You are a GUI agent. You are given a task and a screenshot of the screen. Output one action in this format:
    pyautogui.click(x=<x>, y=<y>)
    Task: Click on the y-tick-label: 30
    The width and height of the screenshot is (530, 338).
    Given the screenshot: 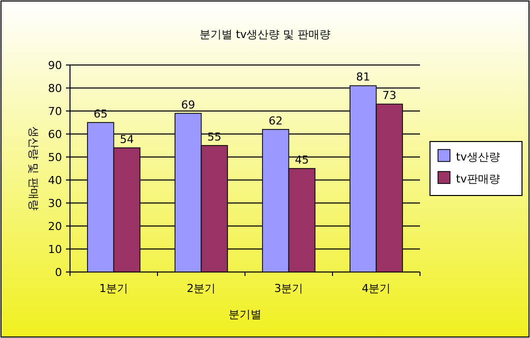 What is the action you would take?
    pyautogui.click(x=55, y=203)
    